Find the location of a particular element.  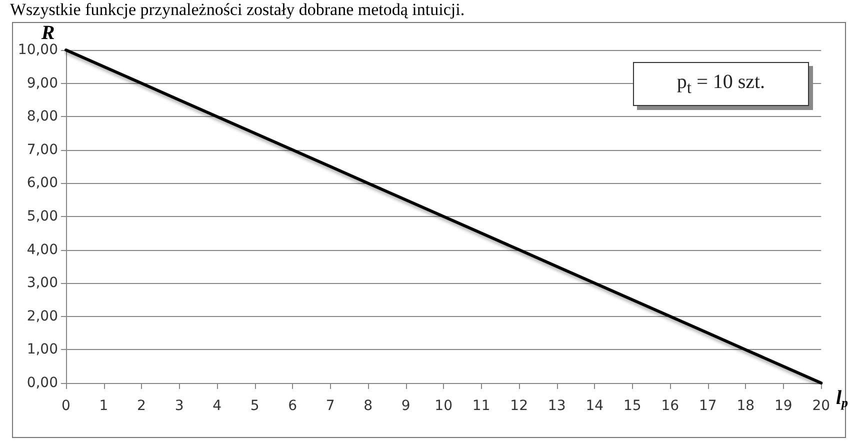

y-tick-label: 5,00 is located at coordinates (42, 216).